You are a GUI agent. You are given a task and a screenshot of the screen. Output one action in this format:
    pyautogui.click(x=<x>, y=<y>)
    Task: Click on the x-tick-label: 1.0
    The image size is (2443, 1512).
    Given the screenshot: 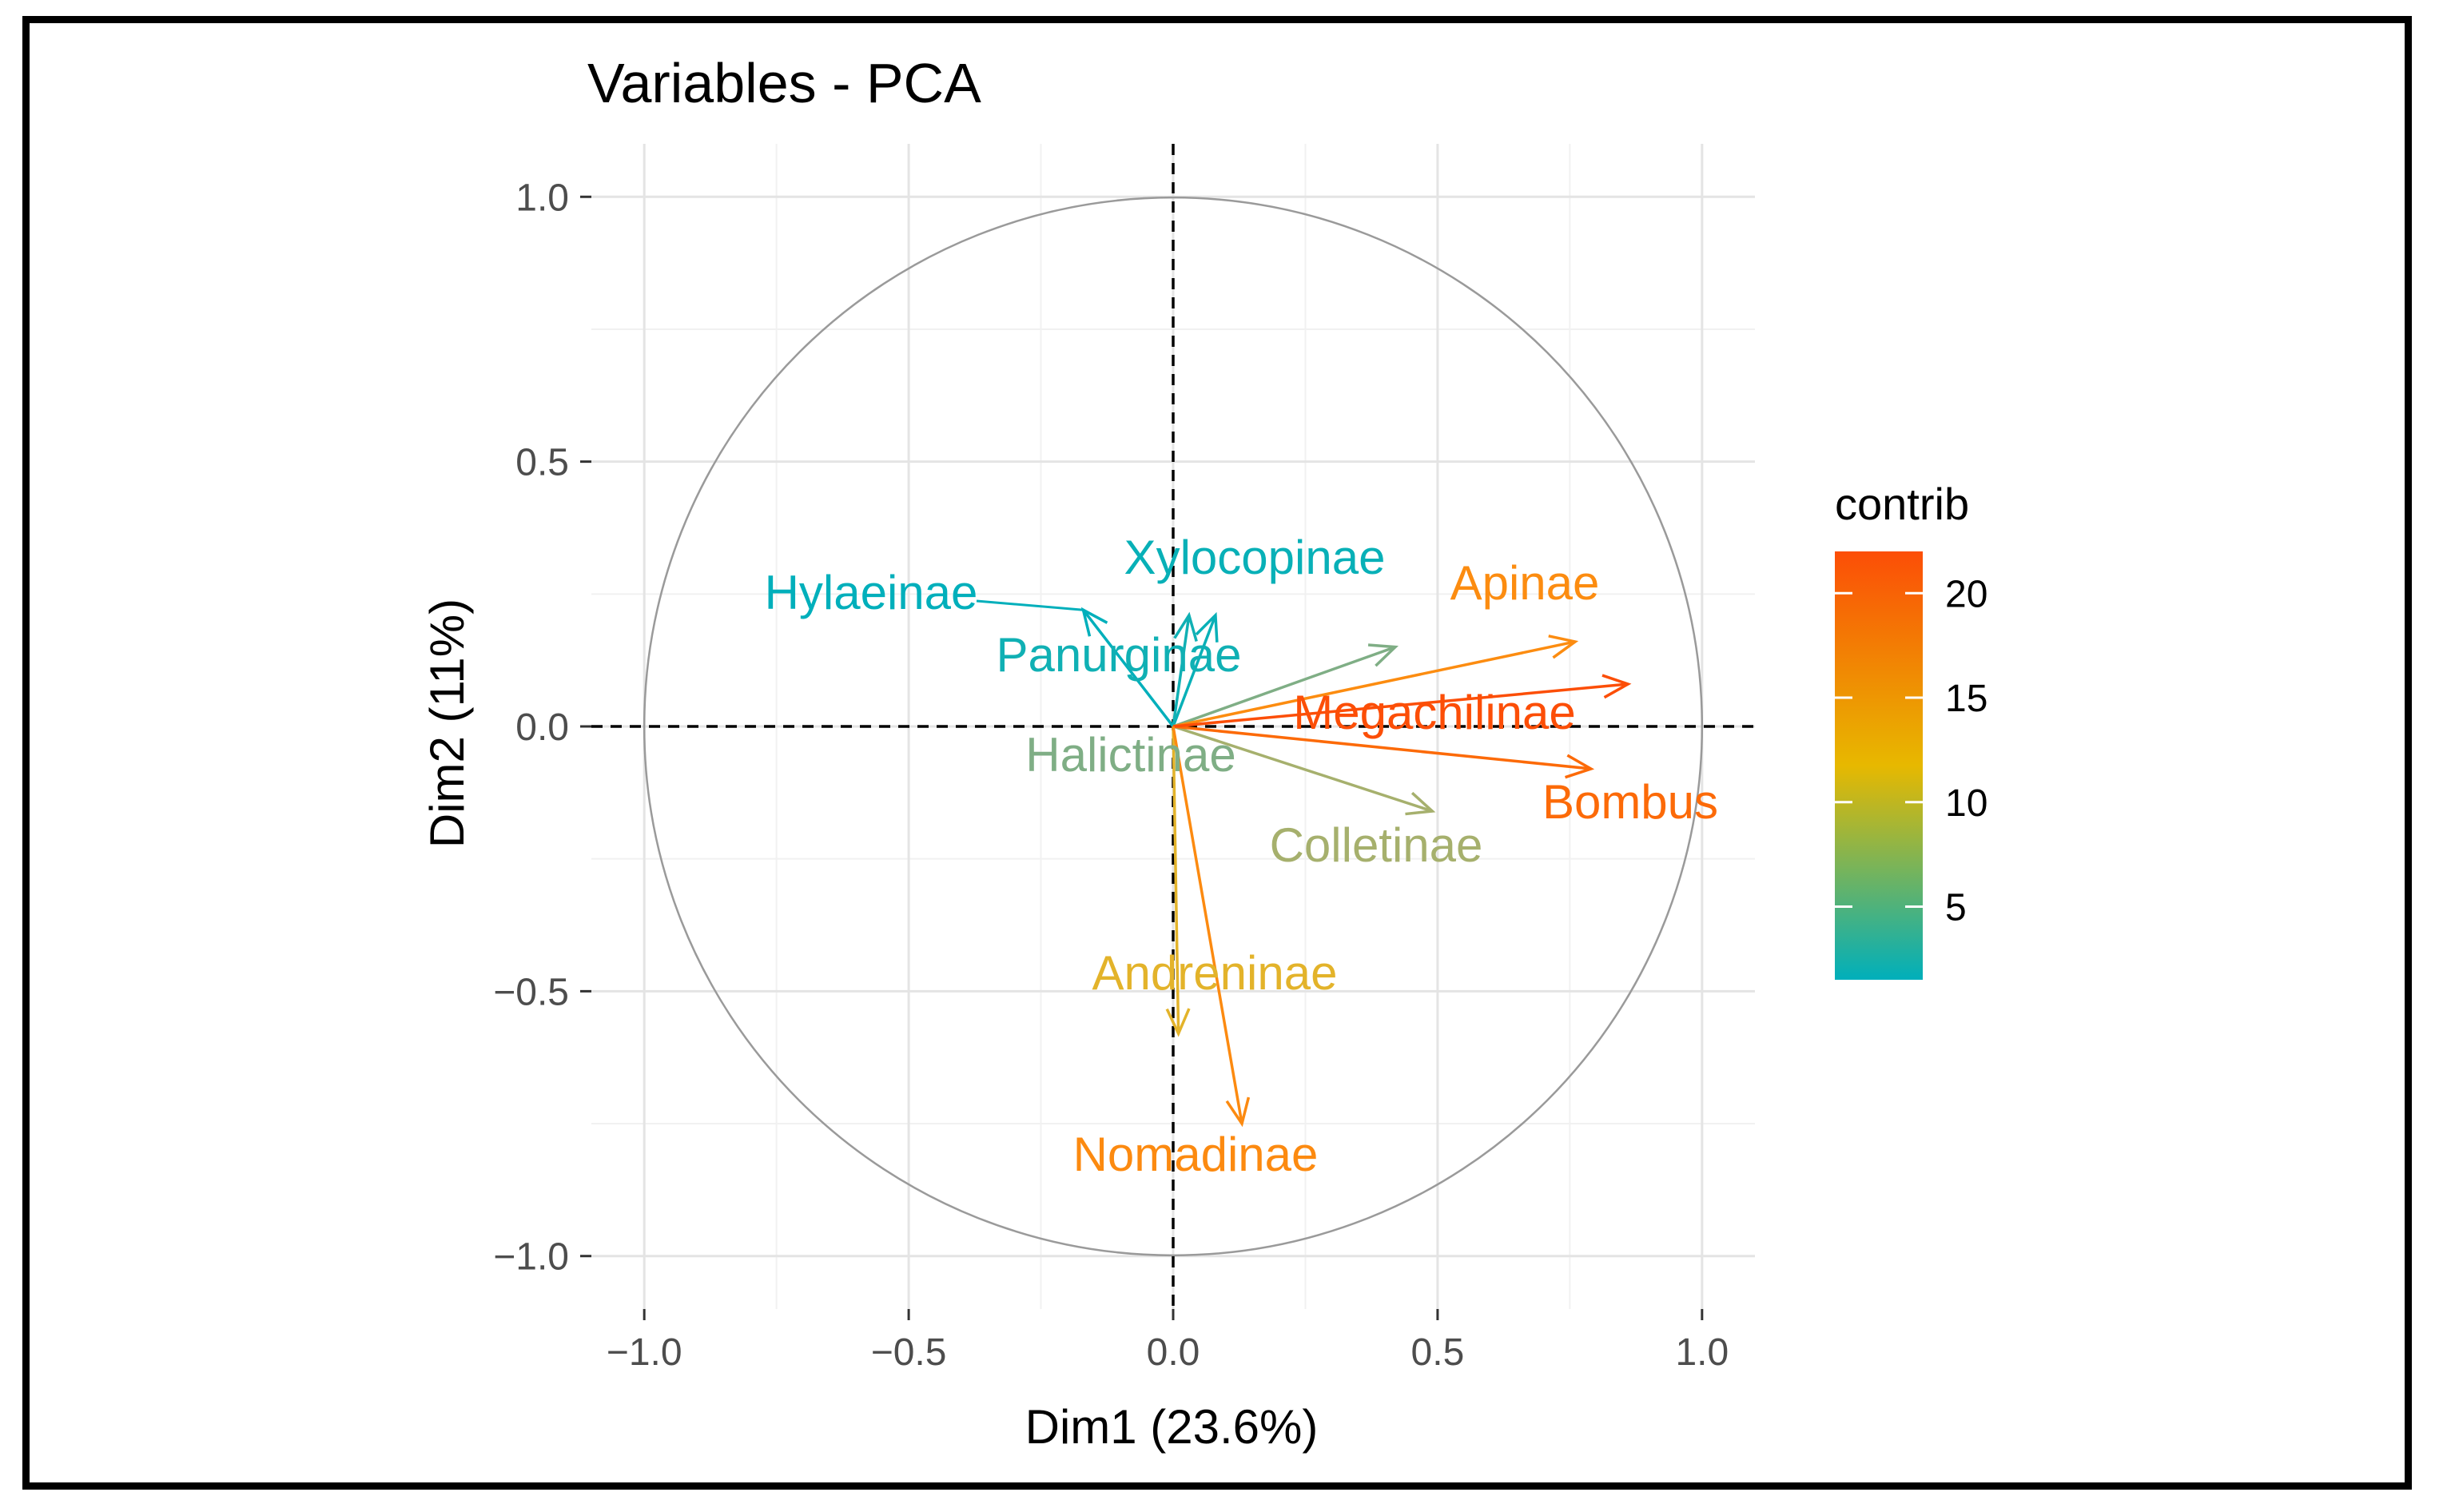 What is the action you would take?
    pyautogui.click(x=1702, y=1352)
    